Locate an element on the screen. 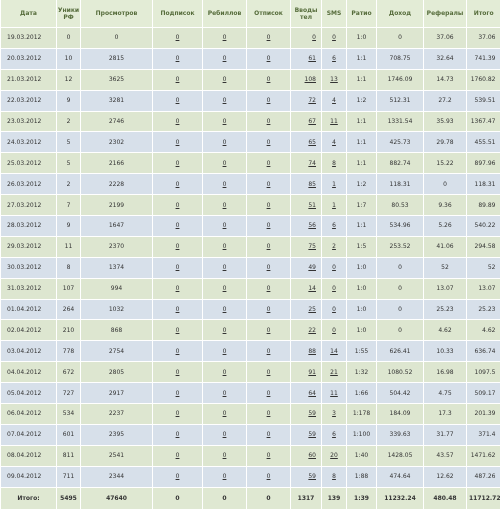  cell-phone-inputs-link: 75 is located at coordinates (312, 246).